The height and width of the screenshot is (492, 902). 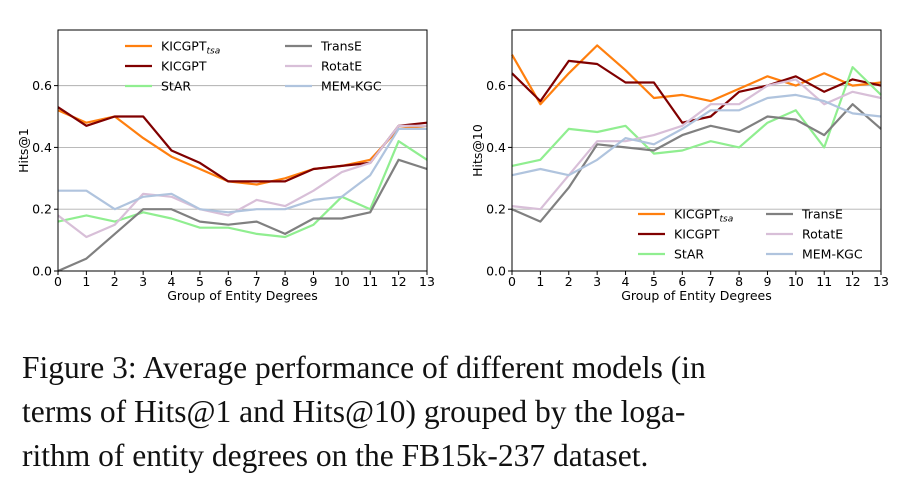 I want to click on chart-1-xtick-label-4: 4, so click(x=172, y=281).